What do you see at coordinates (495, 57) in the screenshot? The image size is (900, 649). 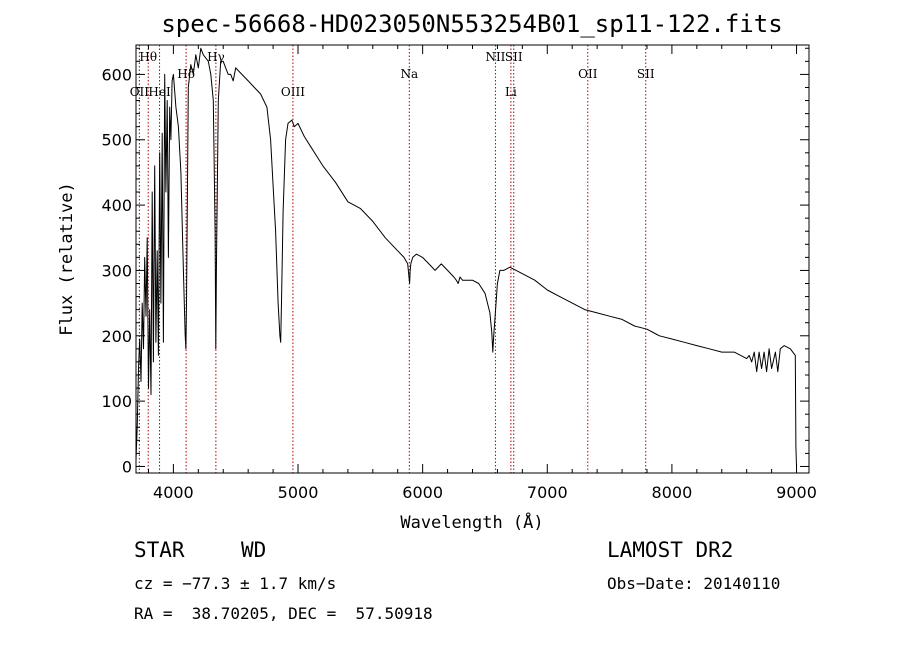 I see `line-label-7: NII` at bounding box center [495, 57].